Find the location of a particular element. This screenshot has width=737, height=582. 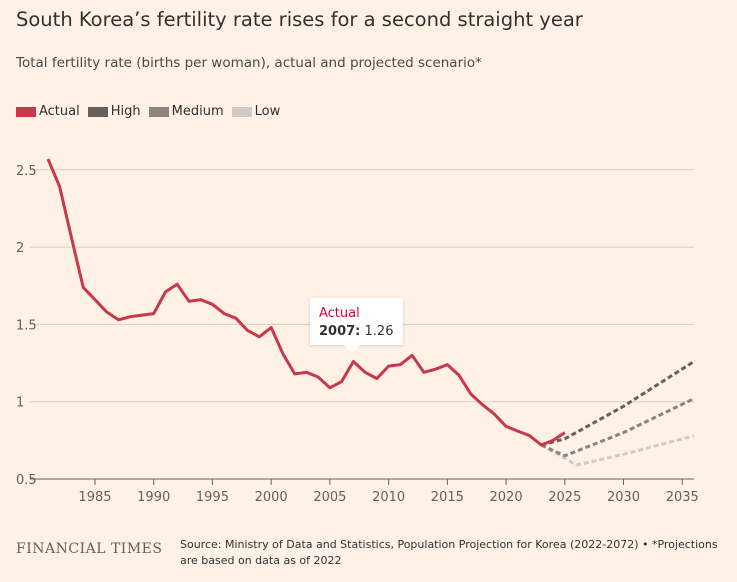

series-line-low is located at coordinates (617, 450).